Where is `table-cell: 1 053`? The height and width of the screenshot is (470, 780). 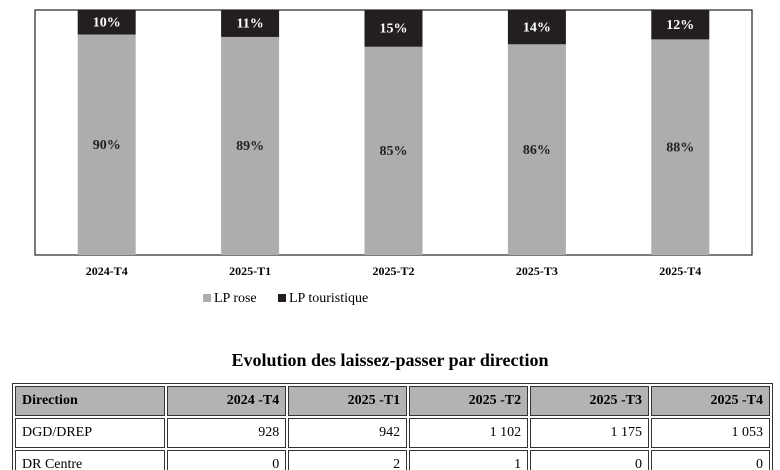
table-cell: 1 053 is located at coordinates (710, 433).